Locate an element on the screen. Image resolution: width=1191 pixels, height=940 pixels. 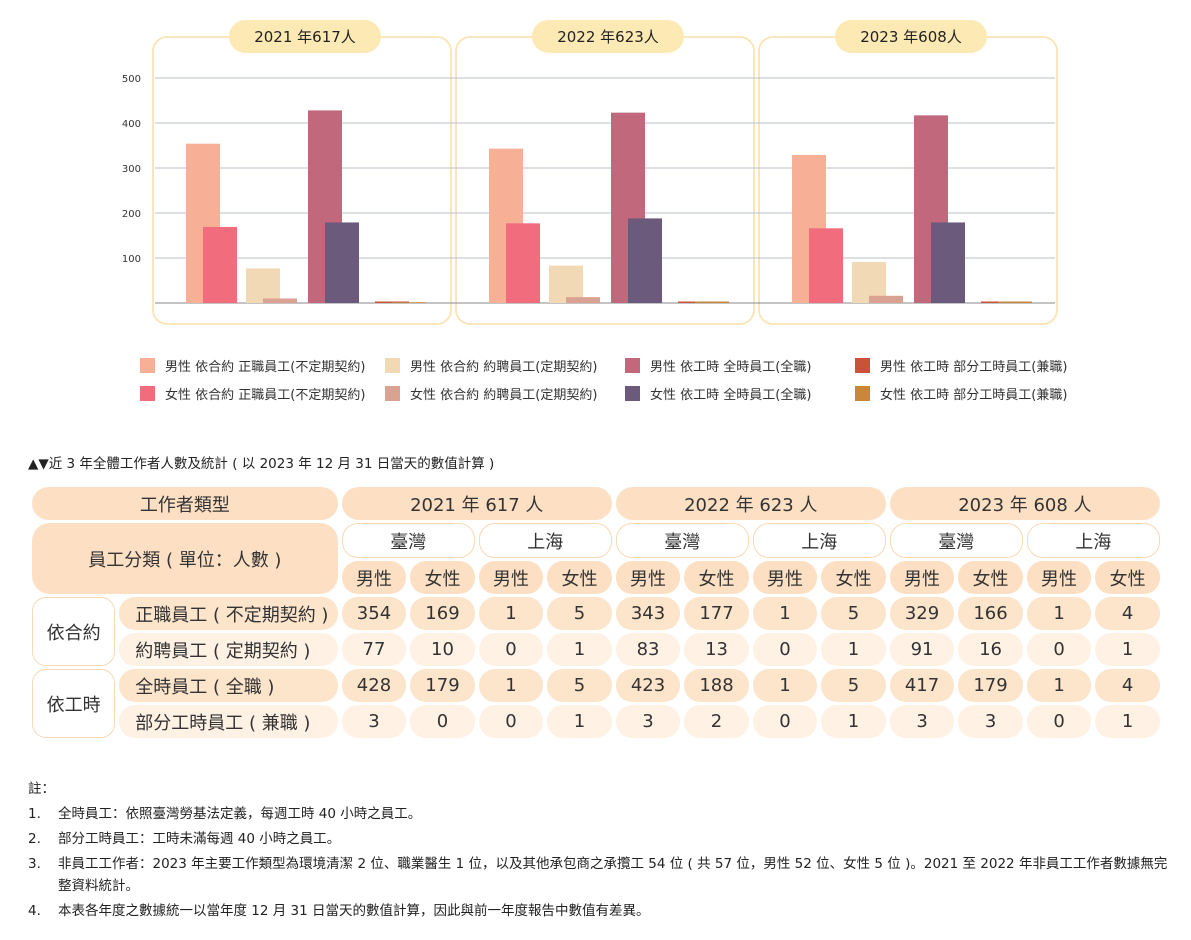
panel-title: 2023 年608人 is located at coordinates (911, 37).